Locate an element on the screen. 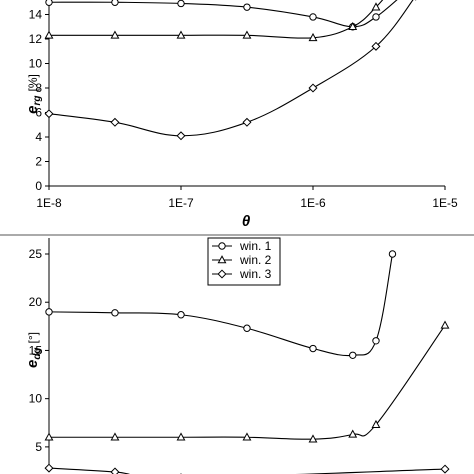 The width and height of the screenshot is (474, 474). y-tick-label: 5 is located at coordinates (38, 447).